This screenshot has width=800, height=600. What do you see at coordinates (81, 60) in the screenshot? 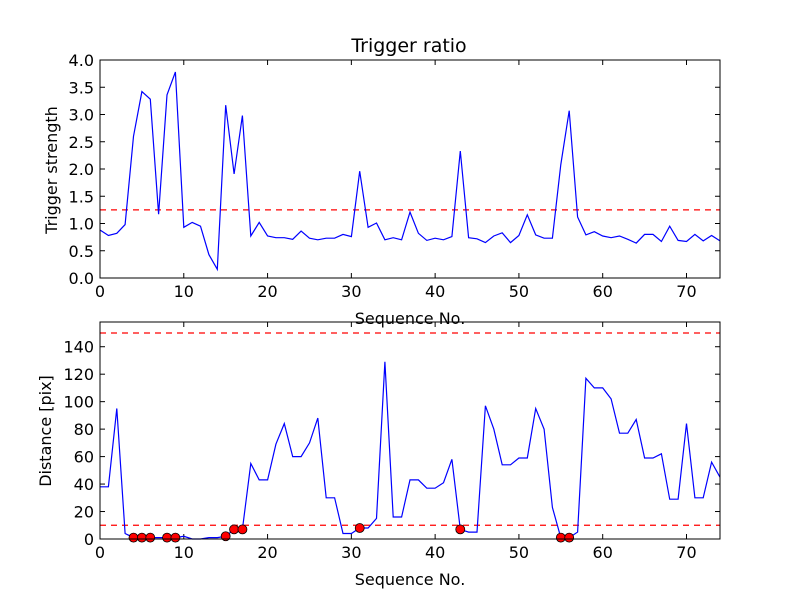
I see `y-tick-label: 4.0` at bounding box center [81, 60].